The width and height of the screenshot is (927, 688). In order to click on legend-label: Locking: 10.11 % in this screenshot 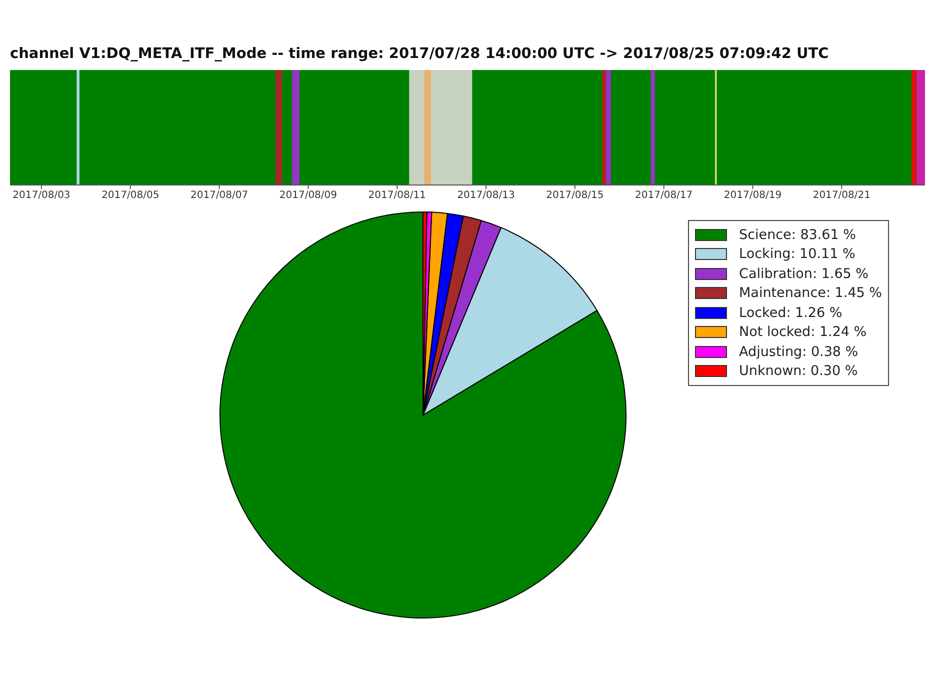, I will do `click(797, 254)`.